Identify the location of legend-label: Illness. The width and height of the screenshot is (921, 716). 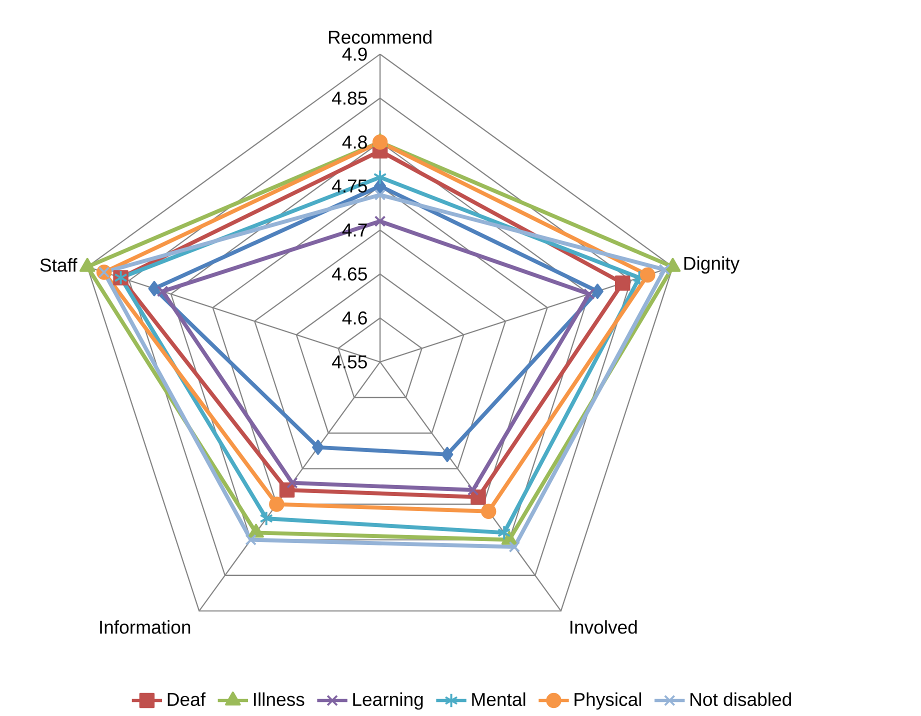
(279, 699).